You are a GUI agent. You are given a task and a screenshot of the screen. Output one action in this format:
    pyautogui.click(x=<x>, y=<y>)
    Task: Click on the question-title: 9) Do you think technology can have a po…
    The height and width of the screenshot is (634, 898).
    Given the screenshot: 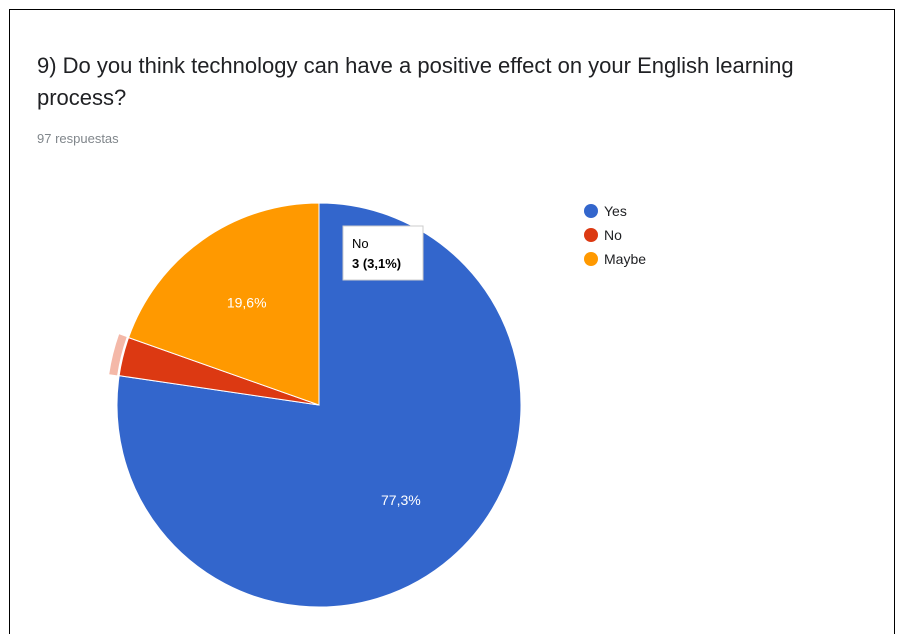 What is the action you would take?
    pyautogui.click(x=415, y=81)
    